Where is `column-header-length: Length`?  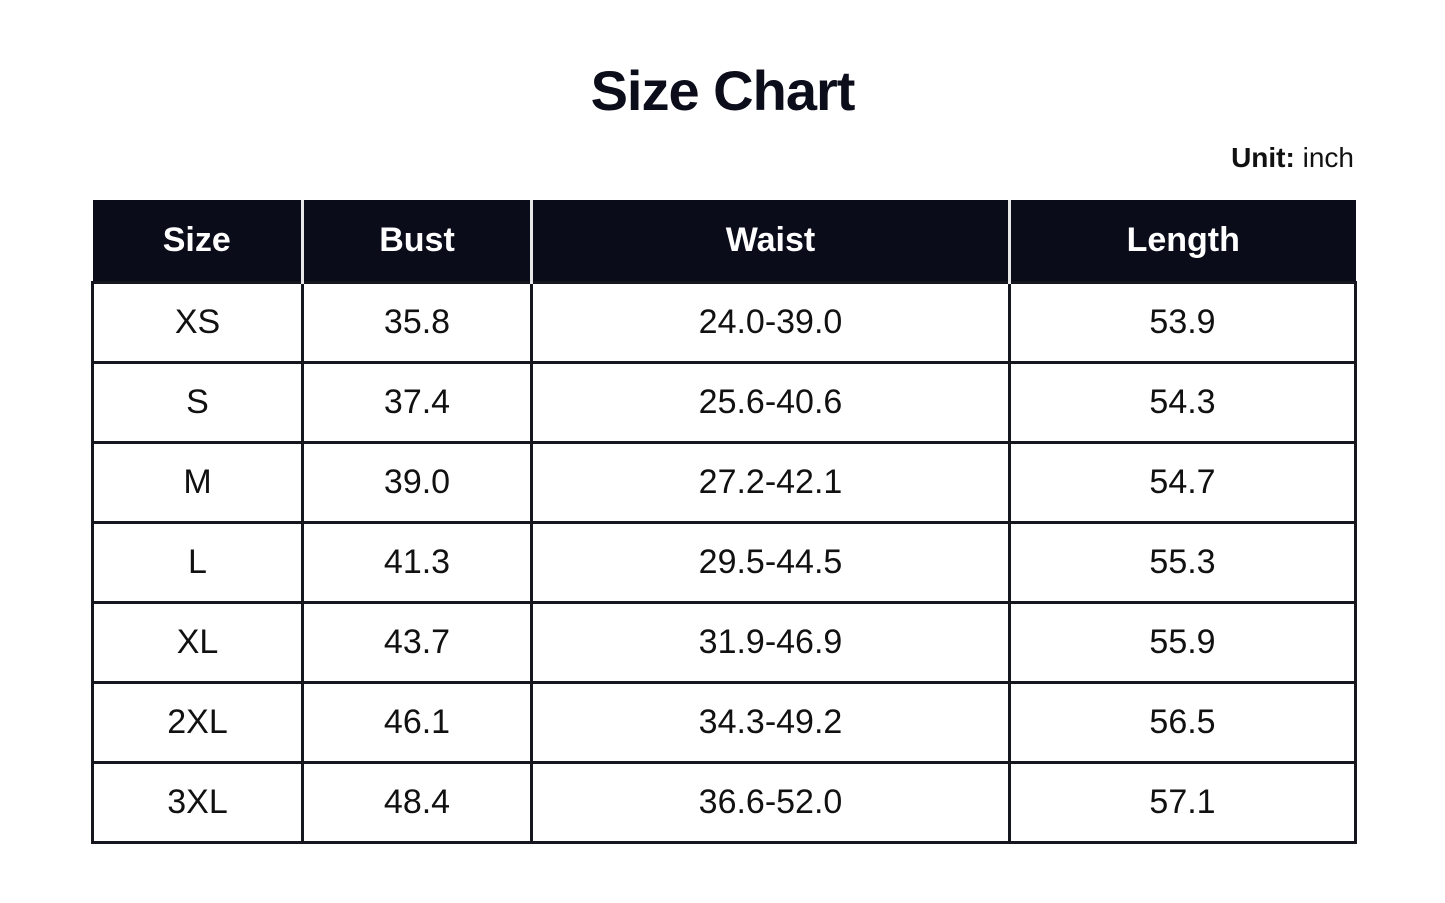
column-header-length: Length is located at coordinates (1182, 241).